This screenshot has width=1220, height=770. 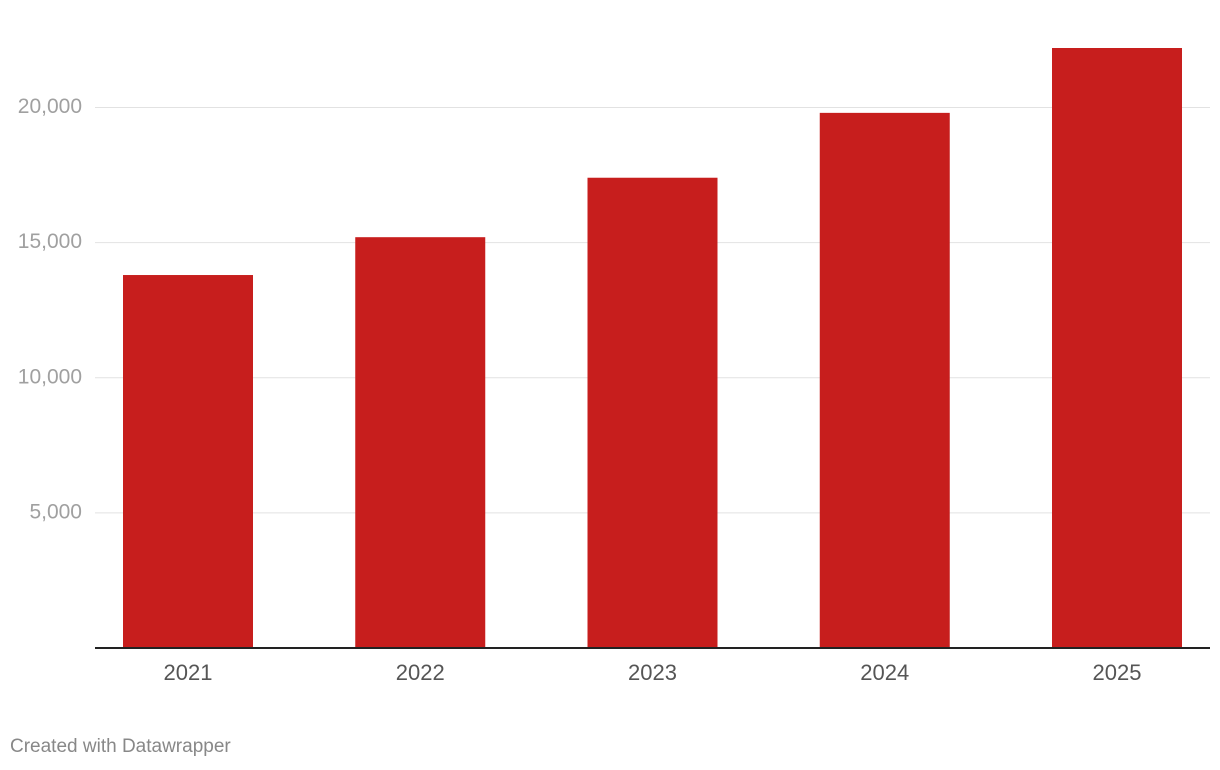 I want to click on y-tick-label: 15,000, so click(x=50, y=241).